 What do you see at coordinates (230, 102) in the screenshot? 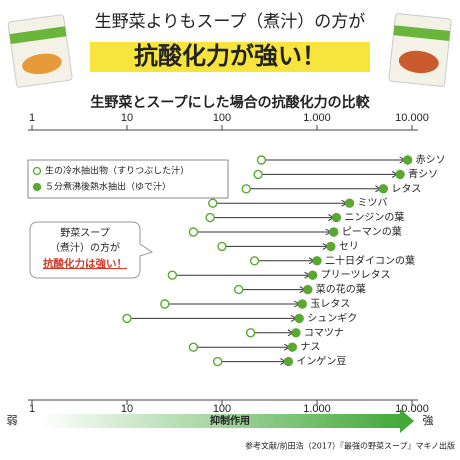
I see `subtitle: 生野菜とスープにした場合の抗酸化力の比較` at bounding box center [230, 102].